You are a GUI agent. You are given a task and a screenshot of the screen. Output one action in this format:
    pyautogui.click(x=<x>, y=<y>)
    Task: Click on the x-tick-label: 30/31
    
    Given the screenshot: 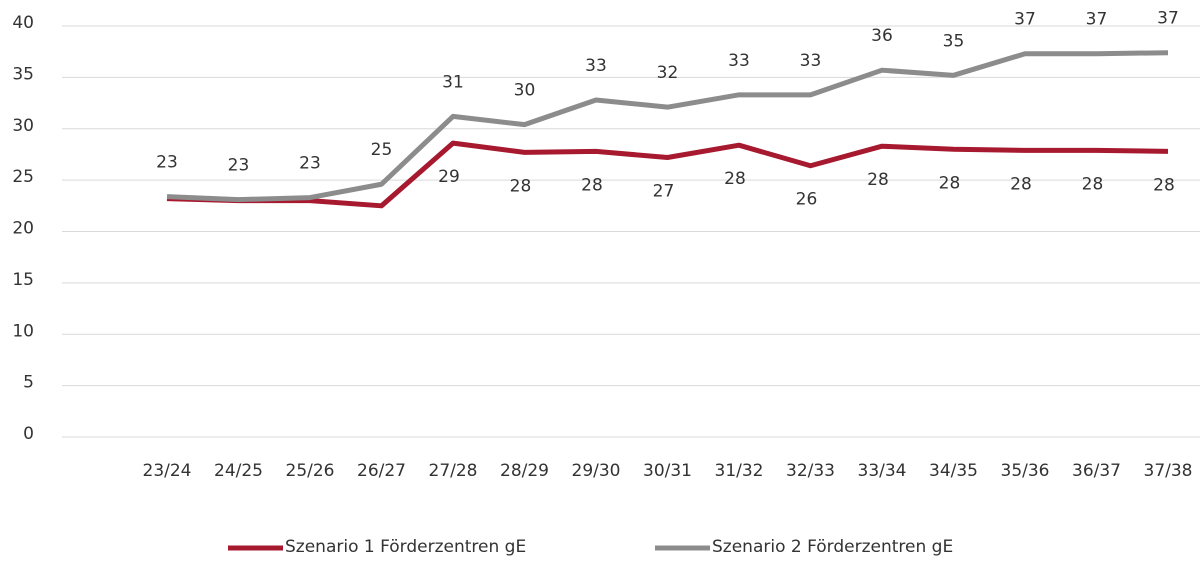 What is the action you would take?
    pyautogui.click(x=667, y=471)
    